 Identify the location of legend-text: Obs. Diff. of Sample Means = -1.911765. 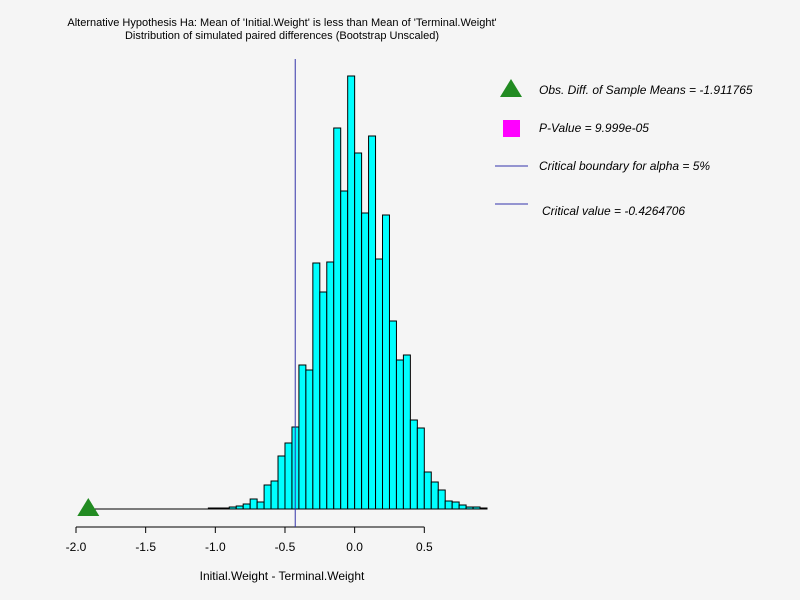
(646, 90).